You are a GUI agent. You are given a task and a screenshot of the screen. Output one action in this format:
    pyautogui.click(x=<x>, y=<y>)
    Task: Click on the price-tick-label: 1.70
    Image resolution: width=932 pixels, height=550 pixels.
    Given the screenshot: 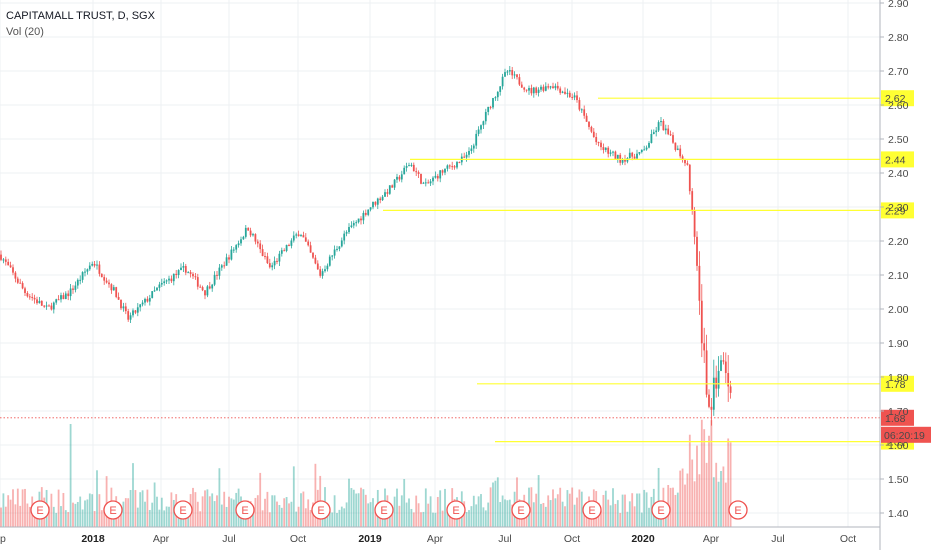 What is the action you would take?
    pyautogui.click(x=898, y=412)
    